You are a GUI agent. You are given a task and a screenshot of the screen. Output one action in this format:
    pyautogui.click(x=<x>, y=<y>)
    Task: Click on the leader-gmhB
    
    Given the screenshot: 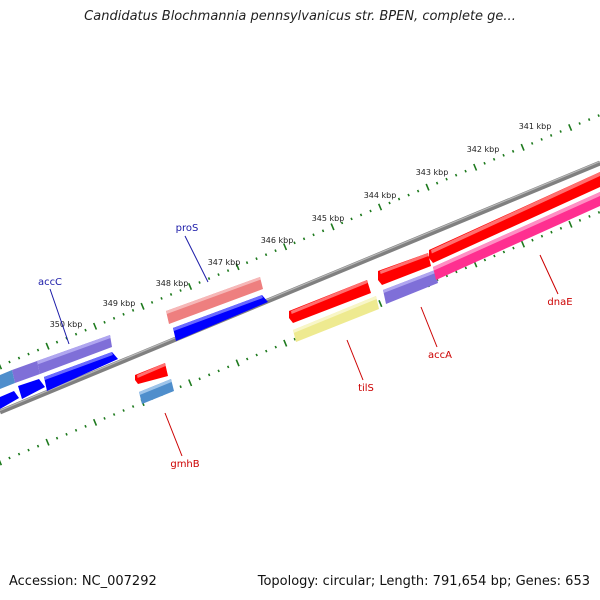 What is the action you would take?
    pyautogui.click(x=173, y=434)
    